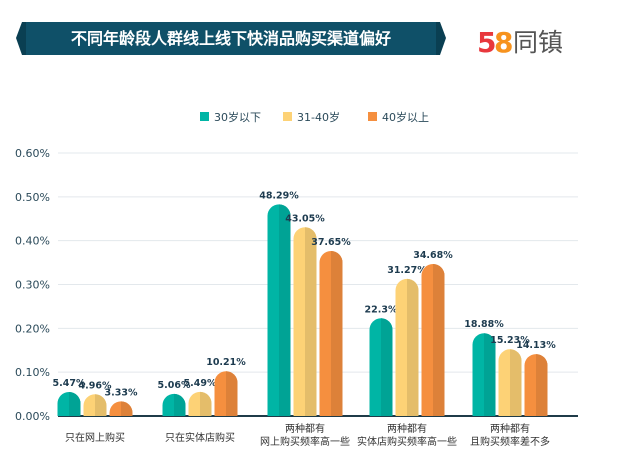 This screenshot has width=619, height=466. What do you see at coordinates (174, 385) in the screenshot?
I see `data-label: 5.06%` at bounding box center [174, 385].